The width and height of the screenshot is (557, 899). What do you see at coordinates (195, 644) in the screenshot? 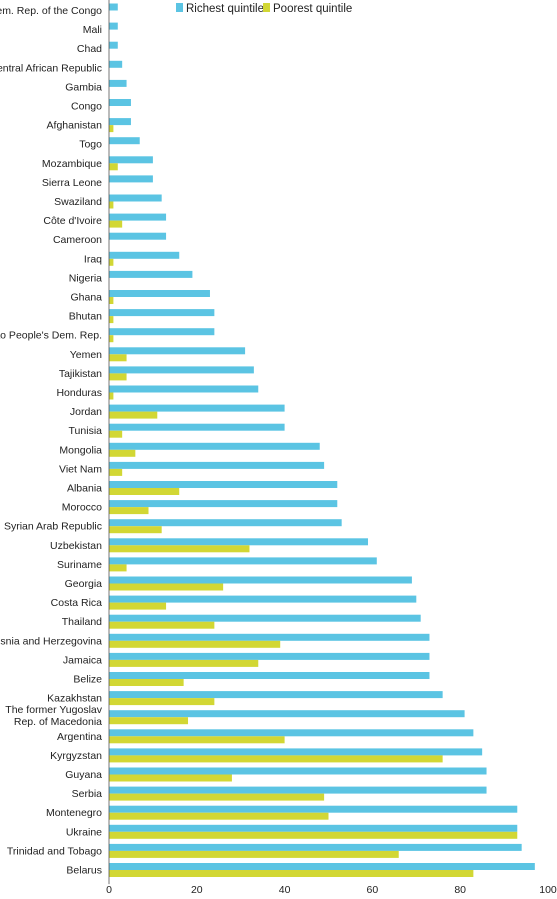
I see `bar-poorest-bosnia-and-herzegovina` at bounding box center [195, 644].